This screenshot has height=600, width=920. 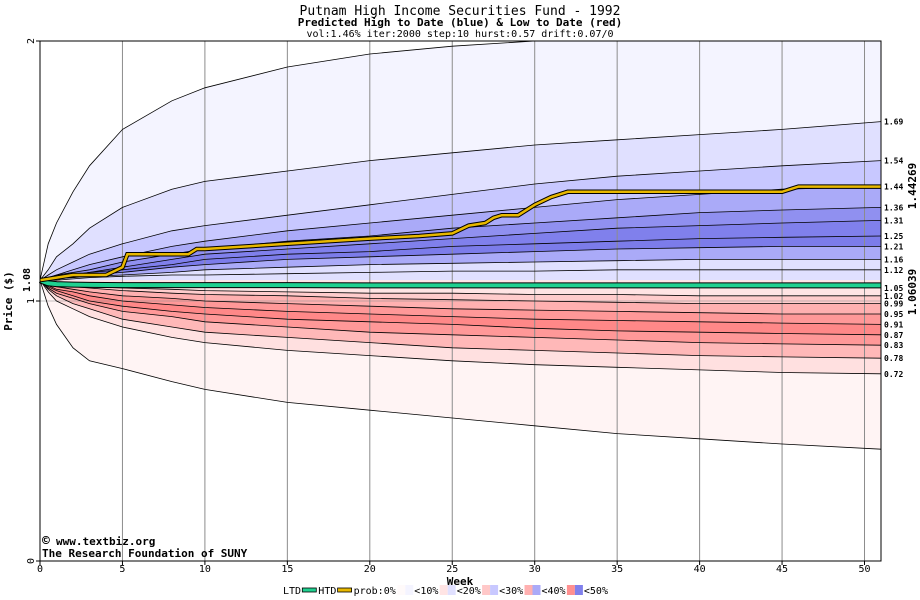 I want to click on end-label-0.99: 0.99, so click(x=893, y=304).